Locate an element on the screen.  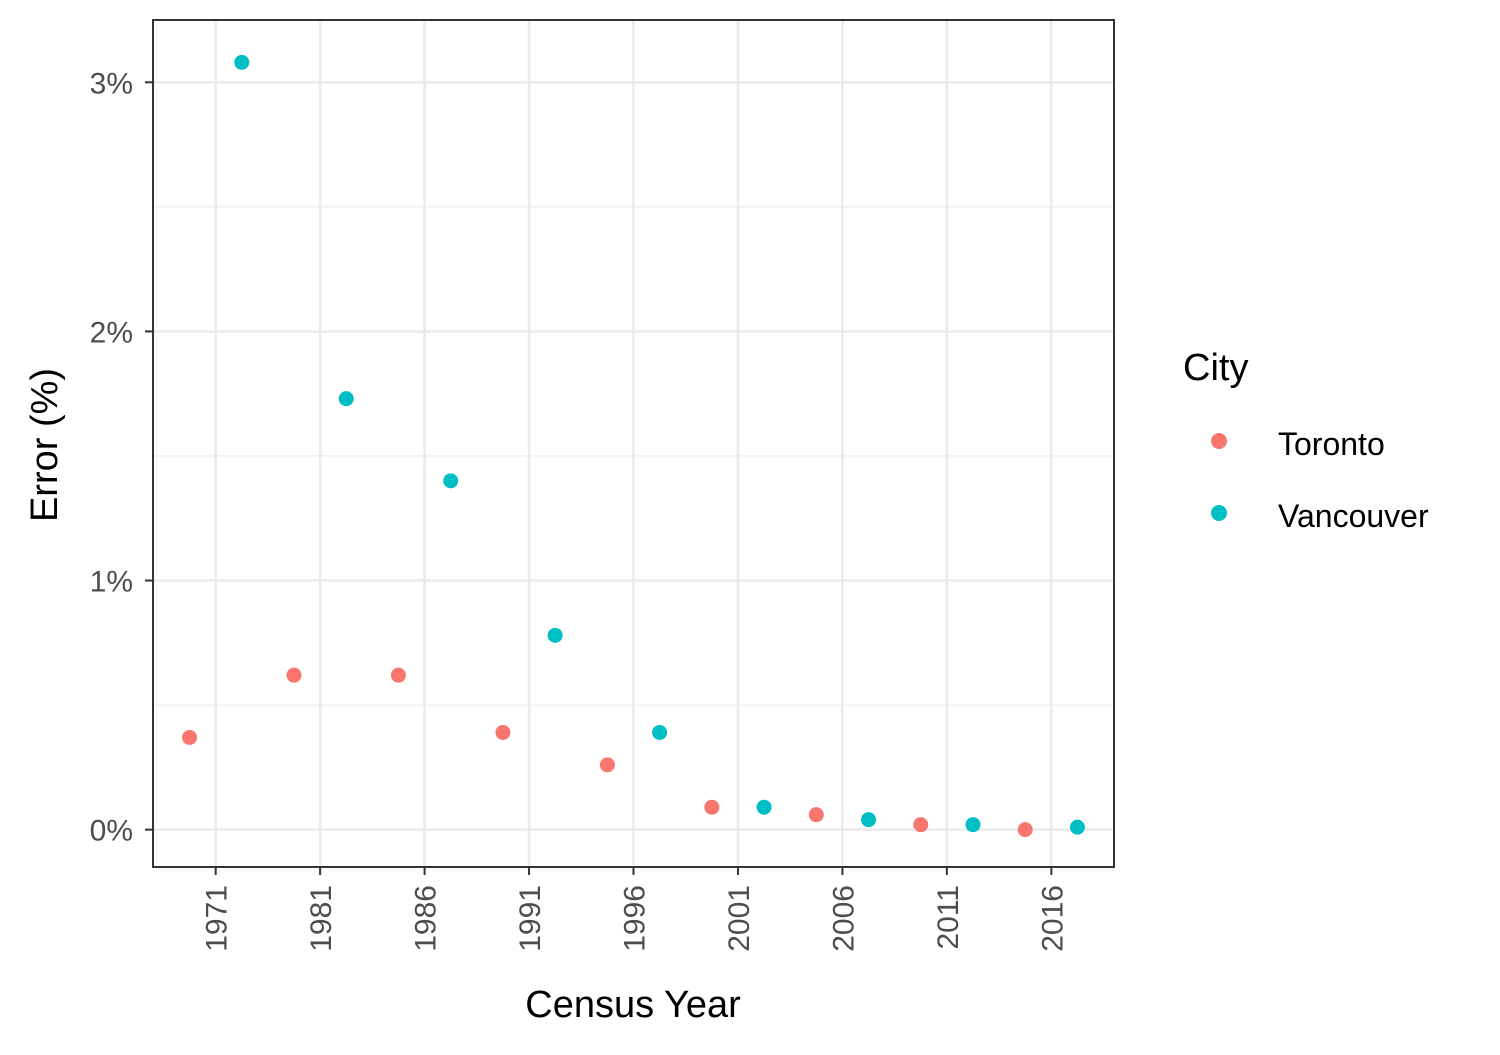
y-tick-label: 2% is located at coordinates (111, 332).